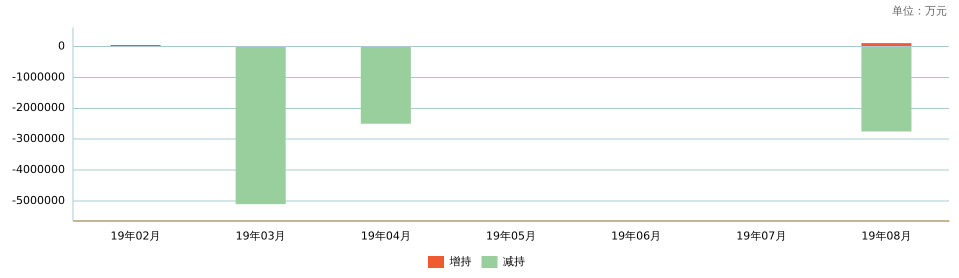 Image resolution: width=959 pixels, height=278 pixels. I want to click on x-tick-label: 19年04月, so click(385, 235).